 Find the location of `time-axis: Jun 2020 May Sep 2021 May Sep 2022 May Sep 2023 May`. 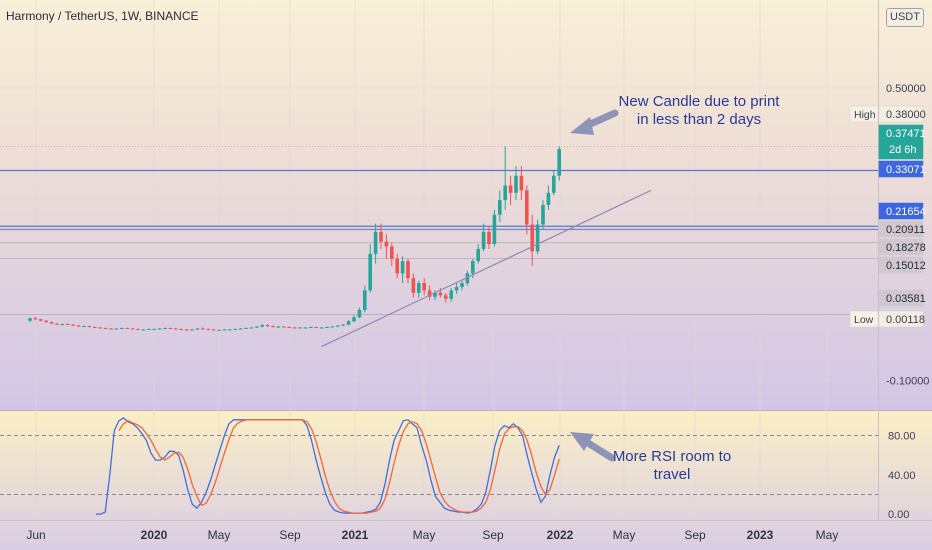

time-axis: Jun 2020 May Sep 2021 May Sep 2022 May Sep 2023 May is located at coordinates (466, 531).